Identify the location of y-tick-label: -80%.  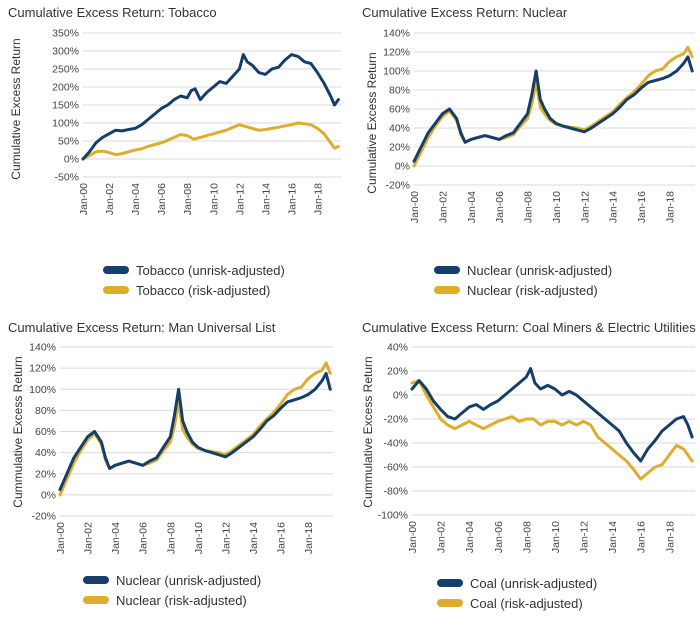
(395, 492).